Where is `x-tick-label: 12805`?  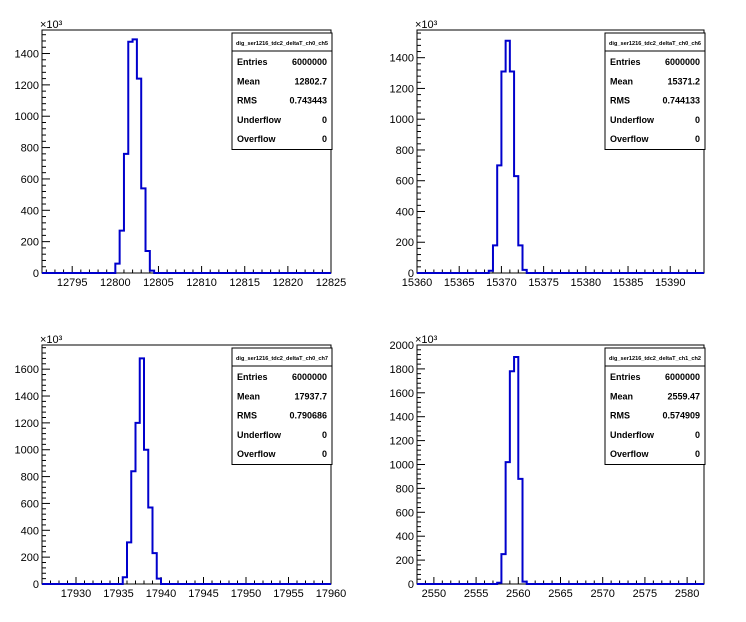
x-tick-label: 12805 is located at coordinates (158, 283).